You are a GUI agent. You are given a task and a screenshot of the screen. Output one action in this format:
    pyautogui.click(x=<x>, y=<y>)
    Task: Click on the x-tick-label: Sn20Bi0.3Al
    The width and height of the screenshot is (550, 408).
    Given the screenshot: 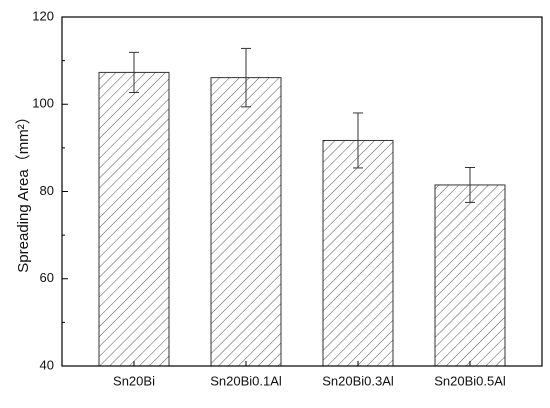 What is the action you would take?
    pyautogui.click(x=358, y=380)
    